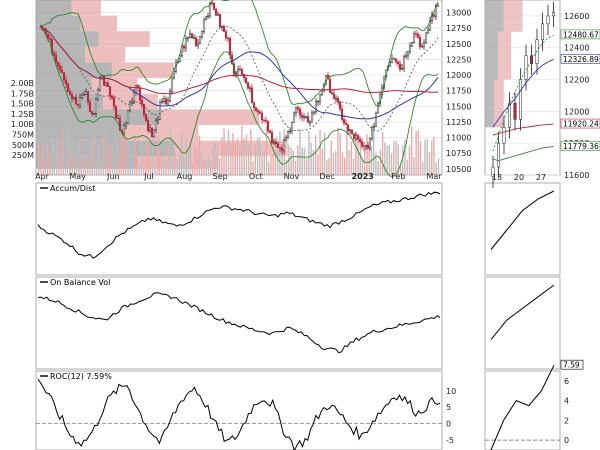  Describe the element at coordinates (22, 104) in the screenshot. I see `volume-tick-label: 1.50B` at that location.